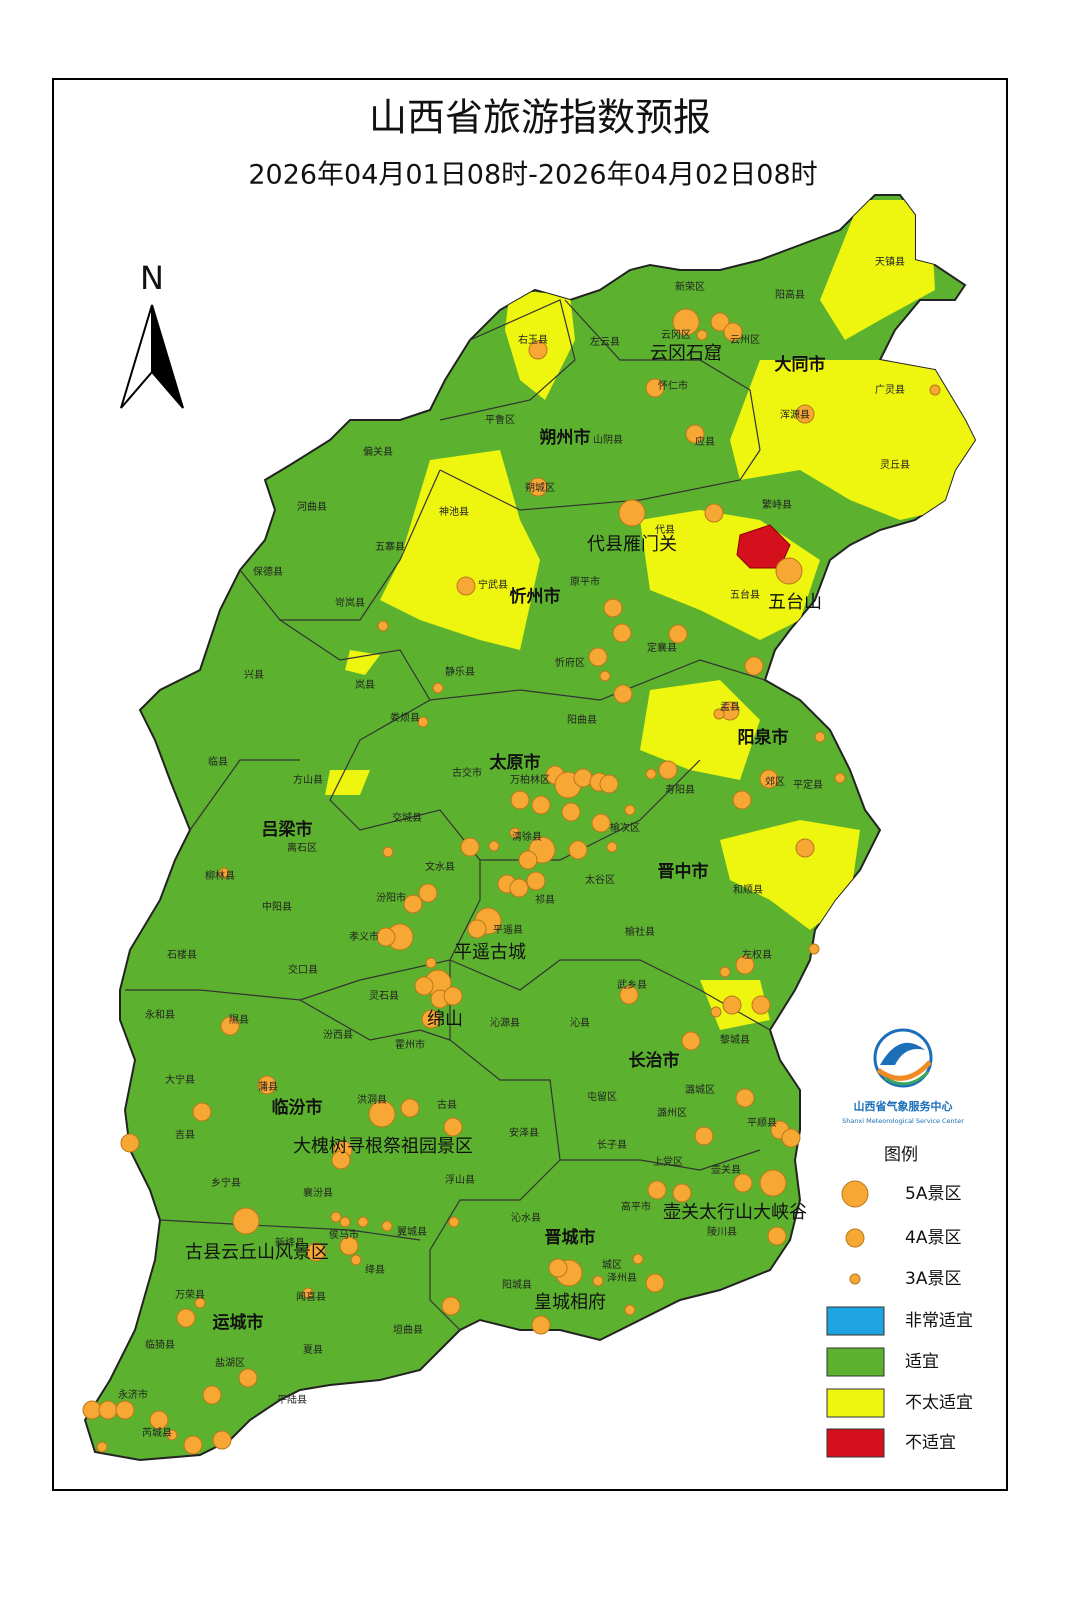 This screenshot has height=1598, width=1080. Describe the element at coordinates (605, 341) in the screenshot. I see `county-label: 左云县` at that location.